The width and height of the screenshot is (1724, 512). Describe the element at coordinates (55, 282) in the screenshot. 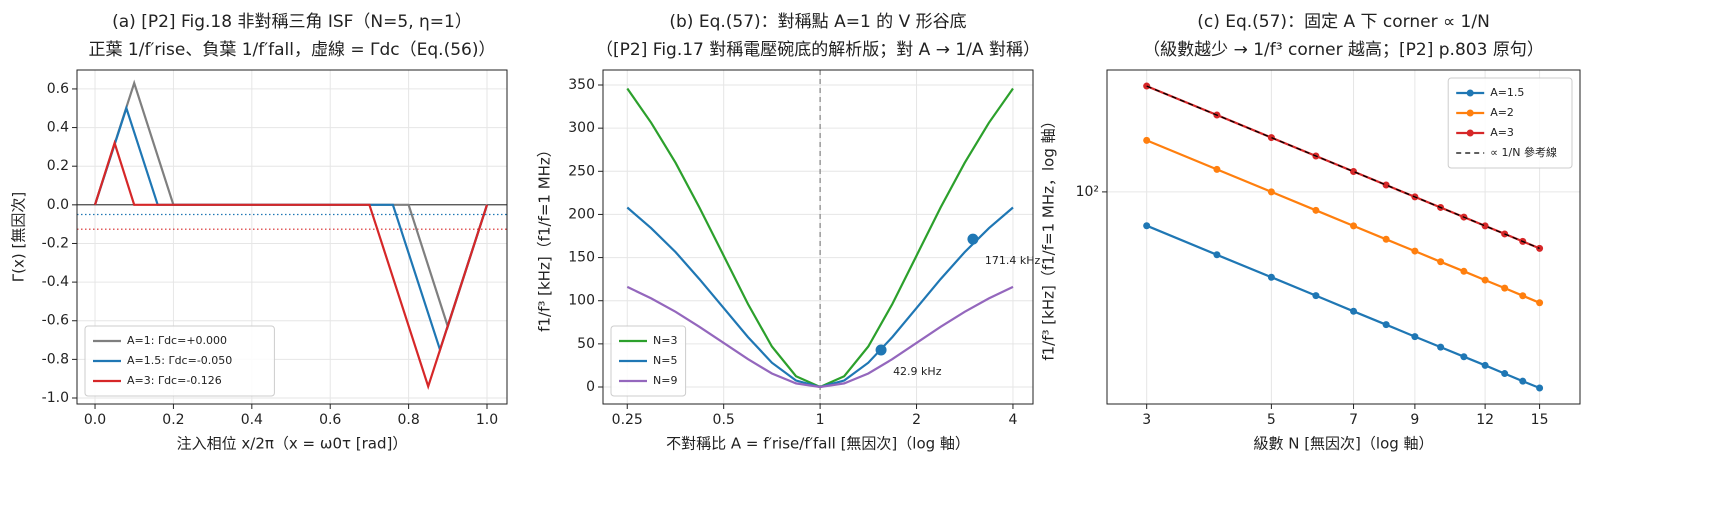

I see `y-tick-label: -0.4` at that location.